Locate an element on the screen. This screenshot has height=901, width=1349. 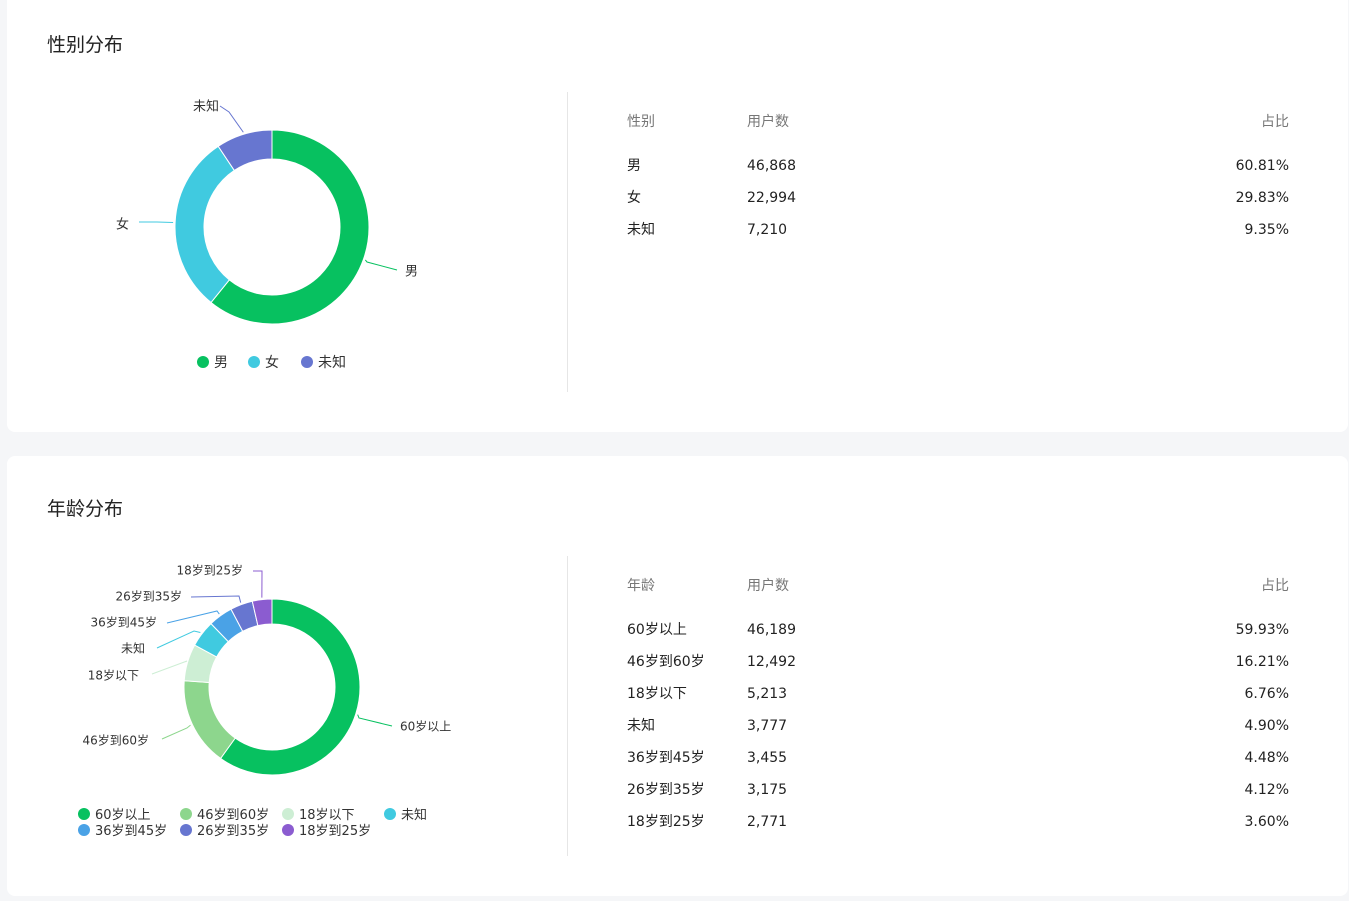
age-donut-chart: 60岁以上 46岁到60岁 18岁以下 未知 36岁到45岁 26岁到35岁 18岁到25岁 is located at coordinates (266, 669).